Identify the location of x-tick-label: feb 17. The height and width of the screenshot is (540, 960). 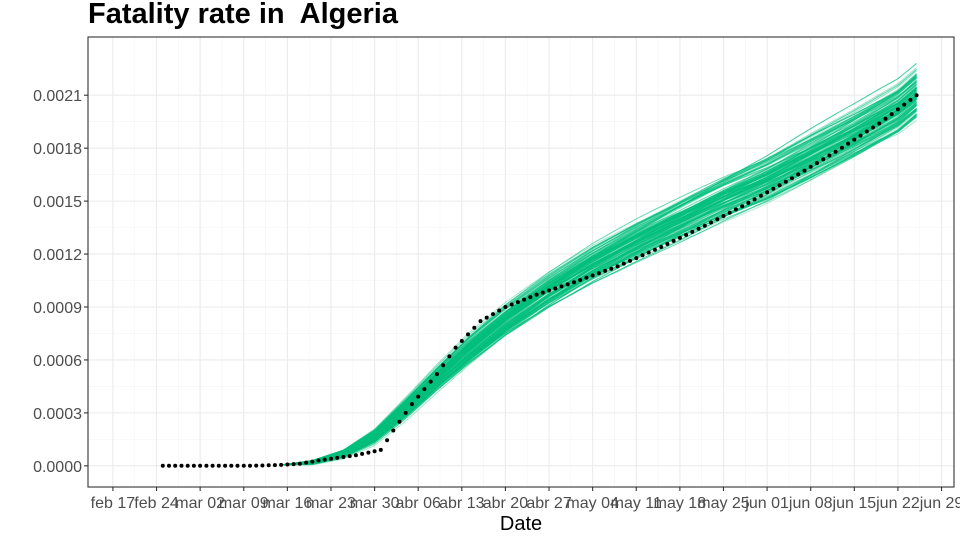
(113, 503).